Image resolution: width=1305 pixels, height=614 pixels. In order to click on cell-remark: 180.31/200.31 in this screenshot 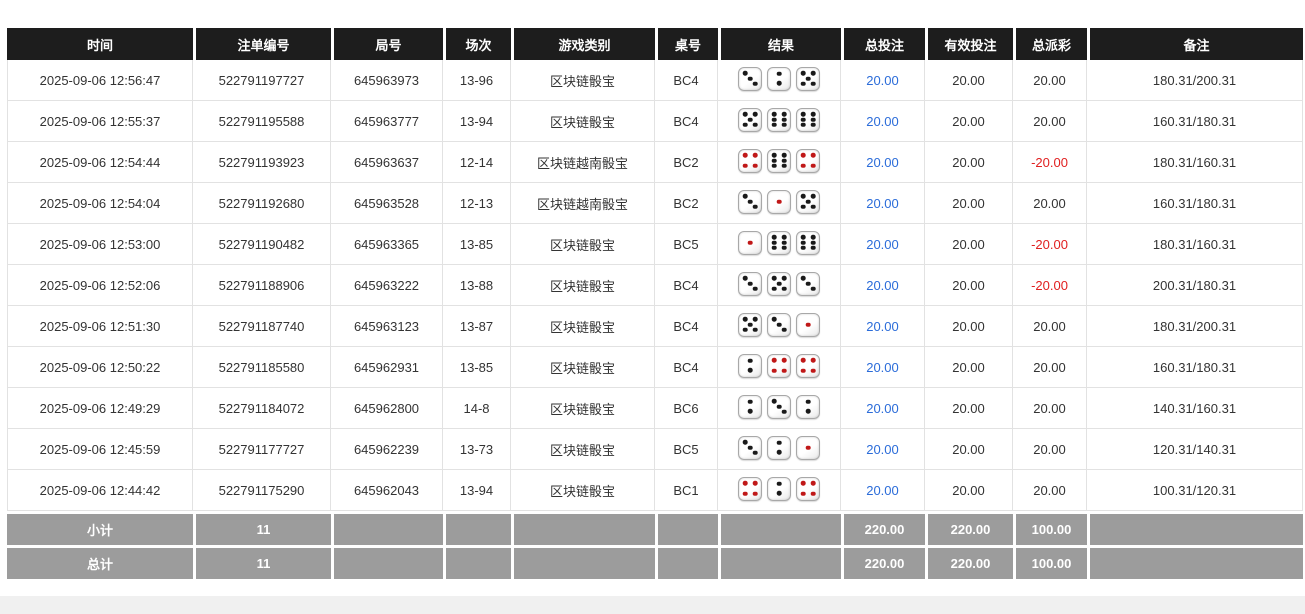, I will do `click(1195, 80)`.